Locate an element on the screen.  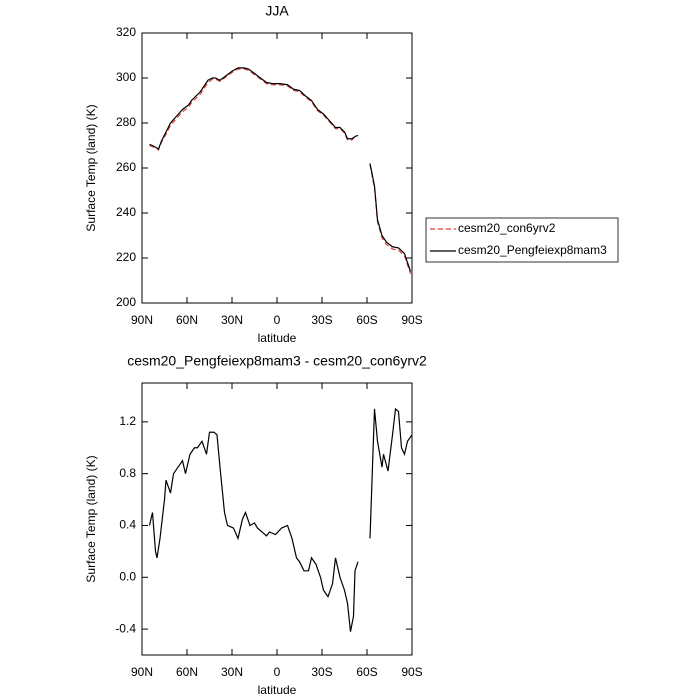
y-tick-label: 1.2 is located at coordinates (127, 421).